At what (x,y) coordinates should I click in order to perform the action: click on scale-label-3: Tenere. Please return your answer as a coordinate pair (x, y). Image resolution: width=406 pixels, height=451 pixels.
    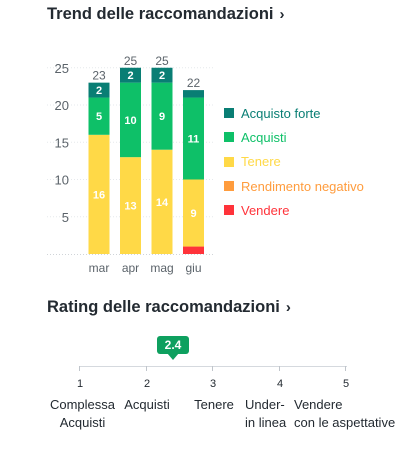
    Looking at the image, I should click on (214, 404).